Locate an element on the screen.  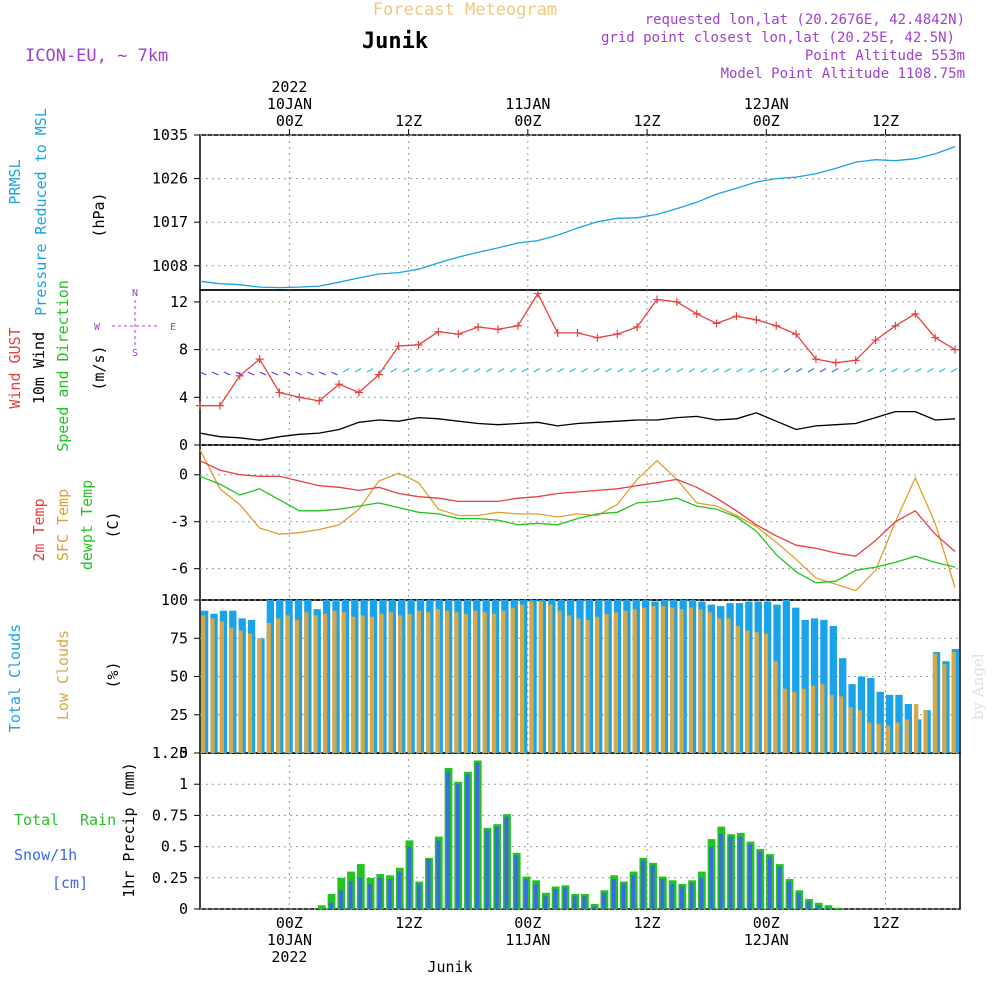
pressure-tick-label: 1017 is located at coordinates (170, 222).